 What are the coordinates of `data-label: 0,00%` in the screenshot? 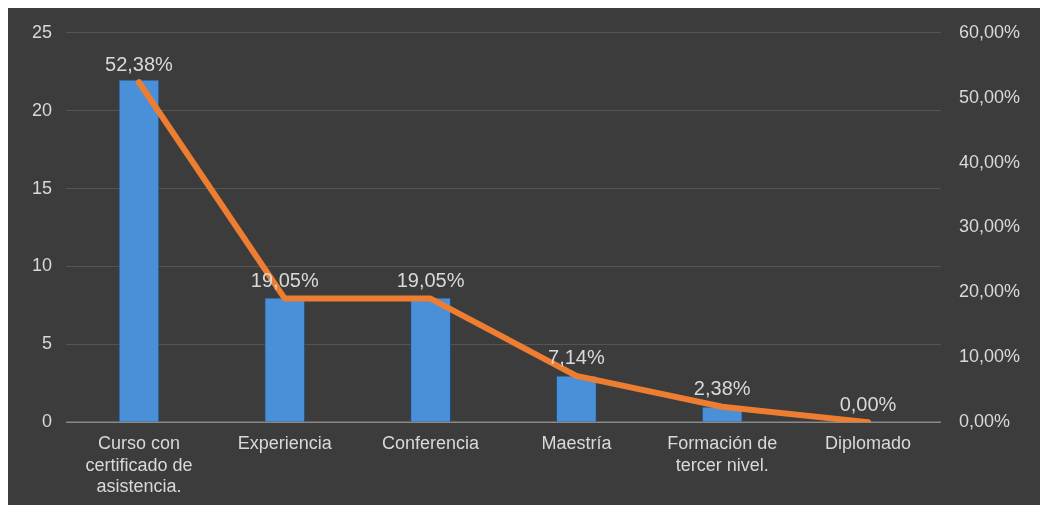 It's located at (868, 403).